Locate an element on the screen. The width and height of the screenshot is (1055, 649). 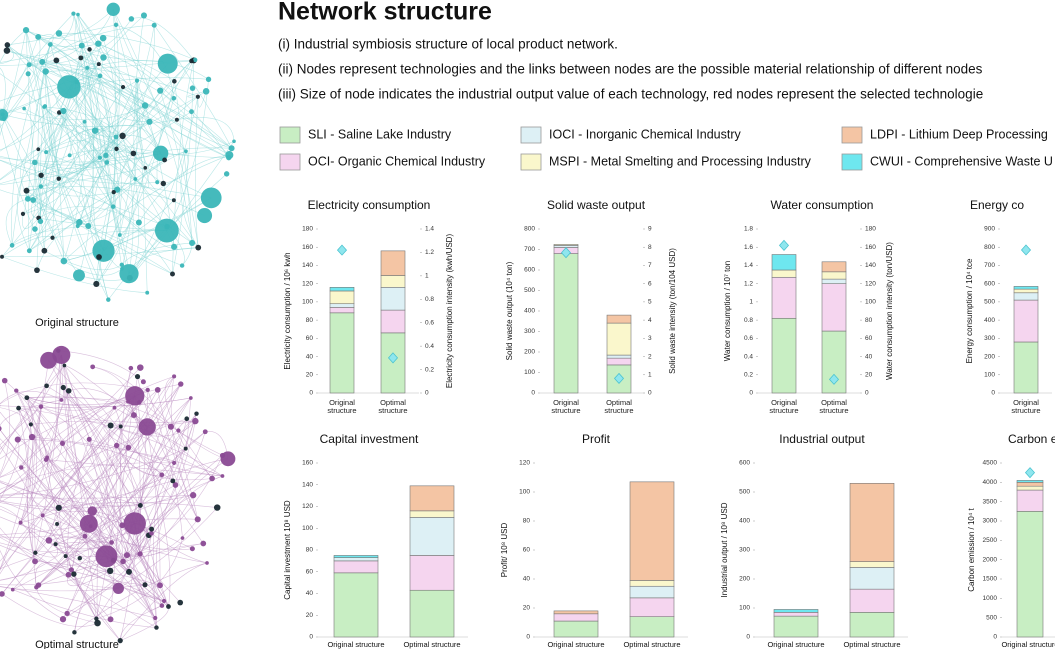
legend-swatch is located at coordinates (290, 135).